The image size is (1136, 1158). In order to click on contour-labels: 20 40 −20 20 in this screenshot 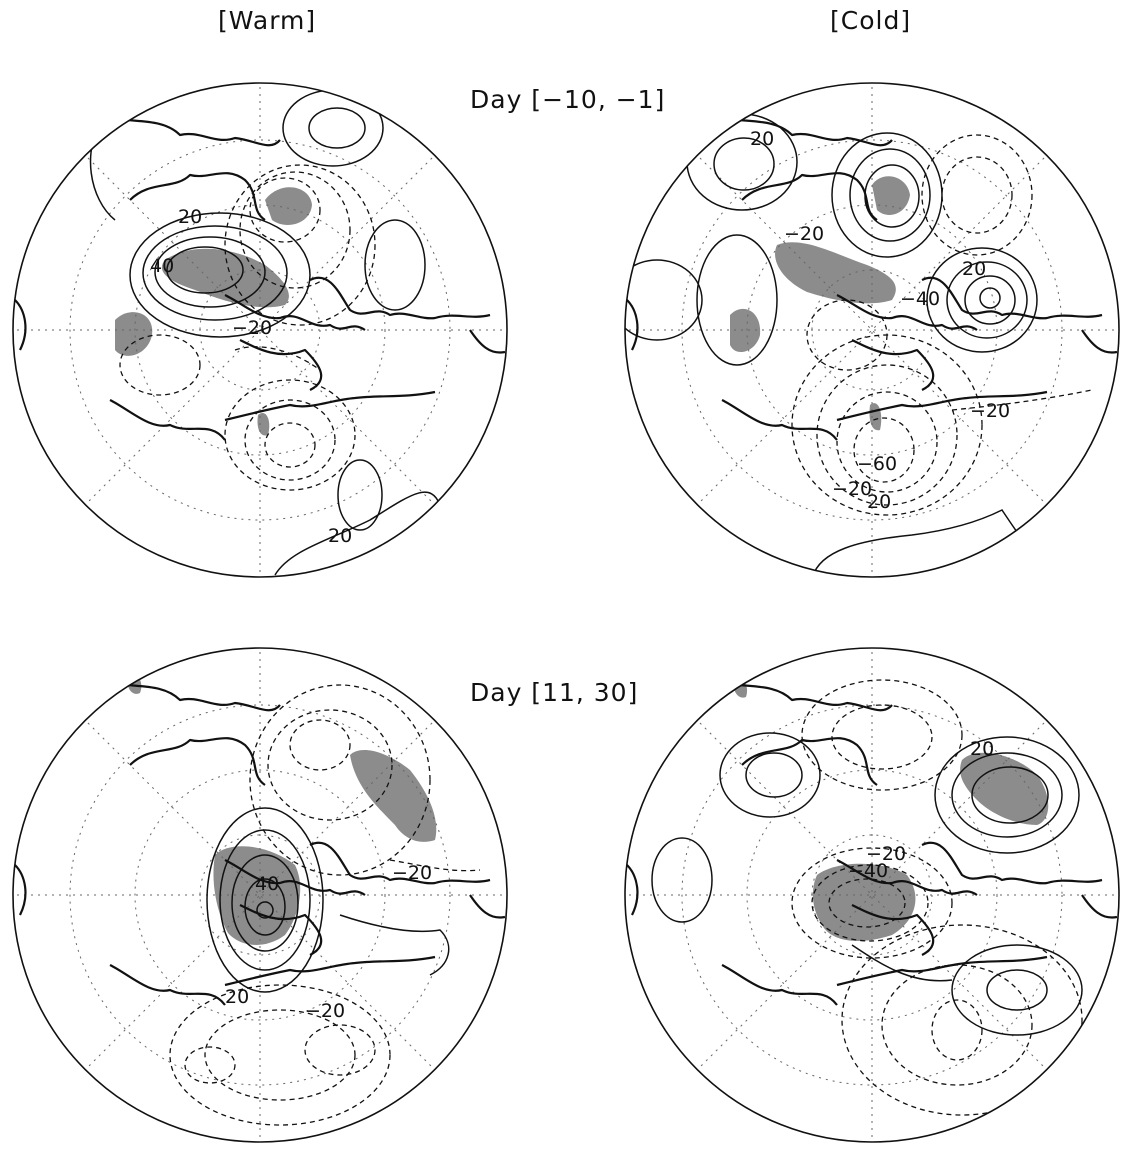, I will do `click(251, 376)`.